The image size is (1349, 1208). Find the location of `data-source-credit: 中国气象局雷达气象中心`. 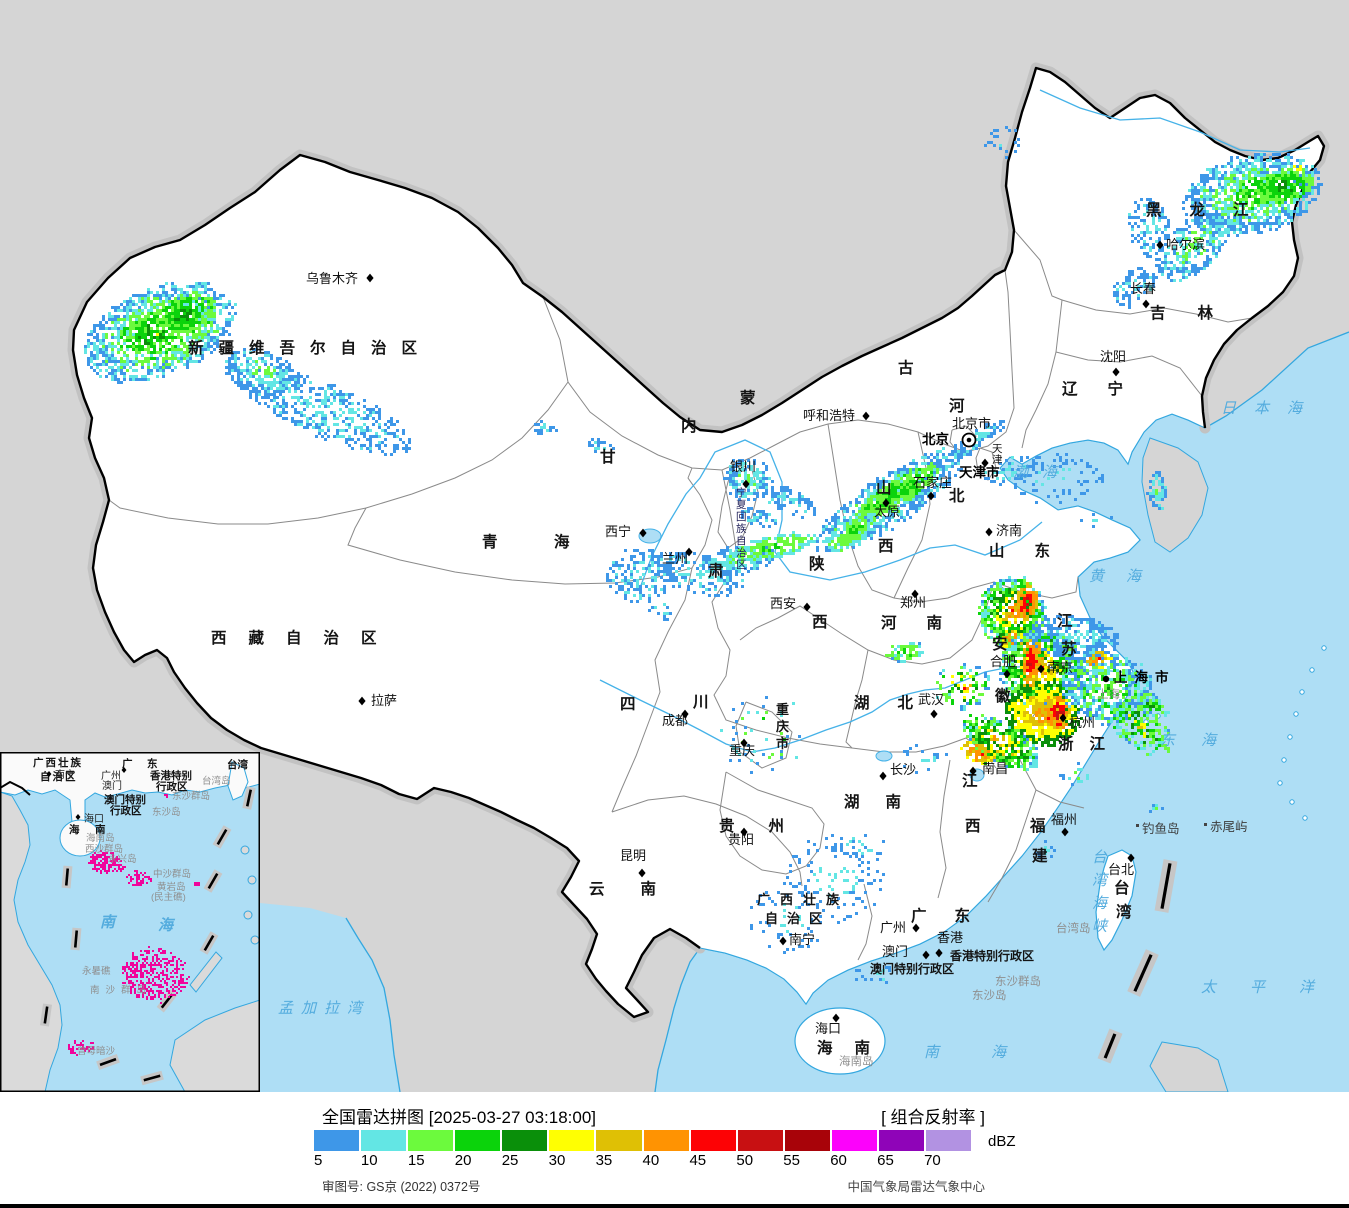

data-source-credit: 中国气象局雷达气象中心 is located at coordinates (916, 1187).